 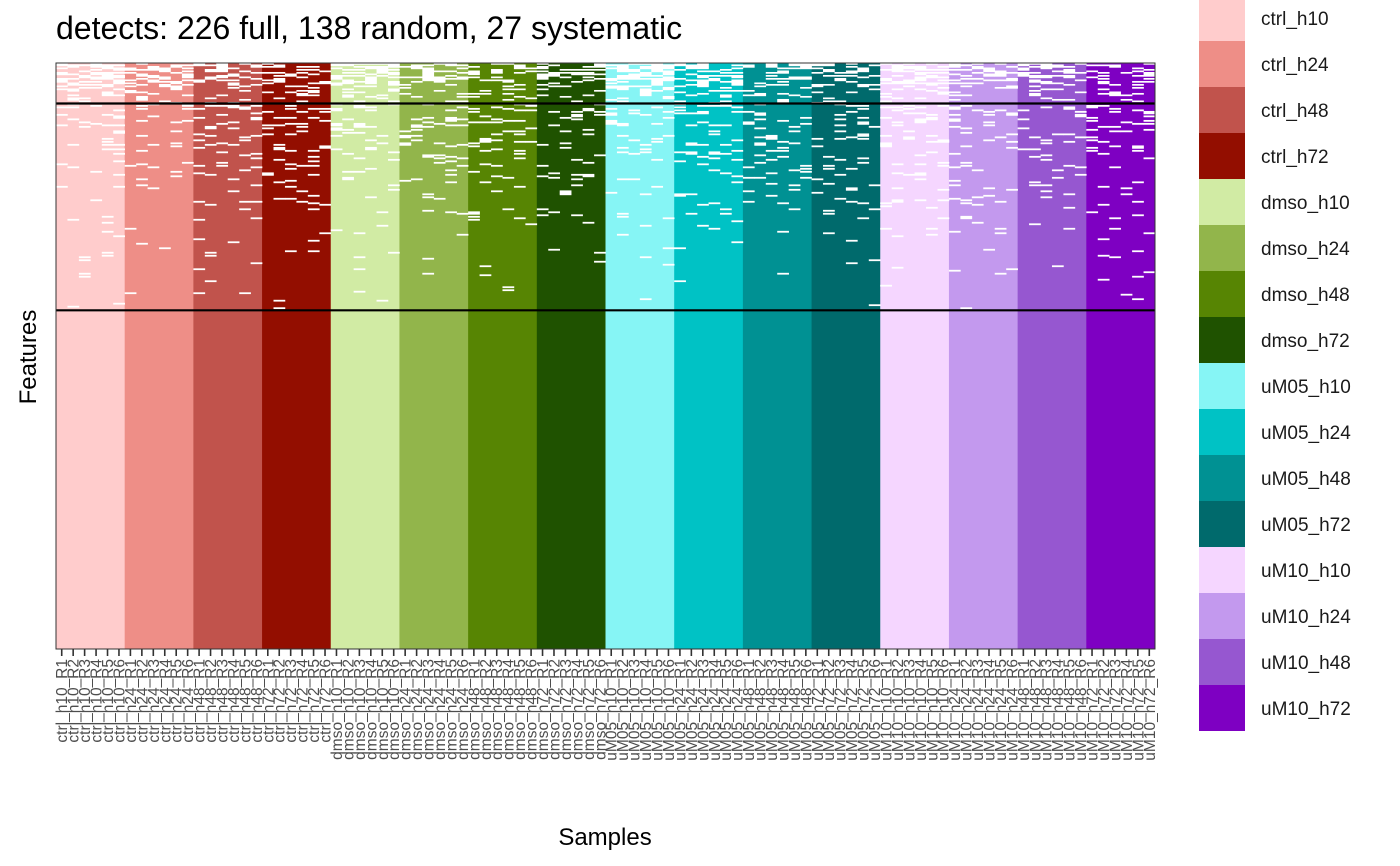 What do you see at coordinates (1306, 663) in the screenshot?
I see `legend-label: uM10_h48` at bounding box center [1306, 663].